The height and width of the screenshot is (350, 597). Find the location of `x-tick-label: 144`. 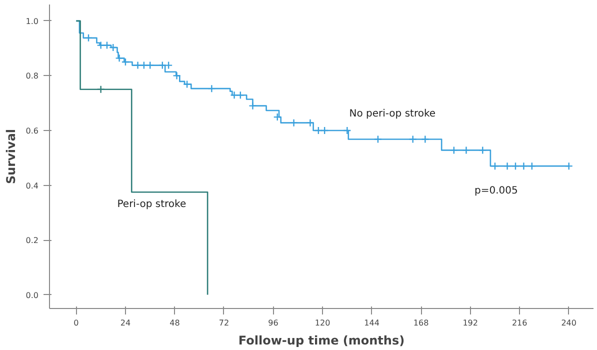

x-tick-label: 144 is located at coordinates (372, 323).